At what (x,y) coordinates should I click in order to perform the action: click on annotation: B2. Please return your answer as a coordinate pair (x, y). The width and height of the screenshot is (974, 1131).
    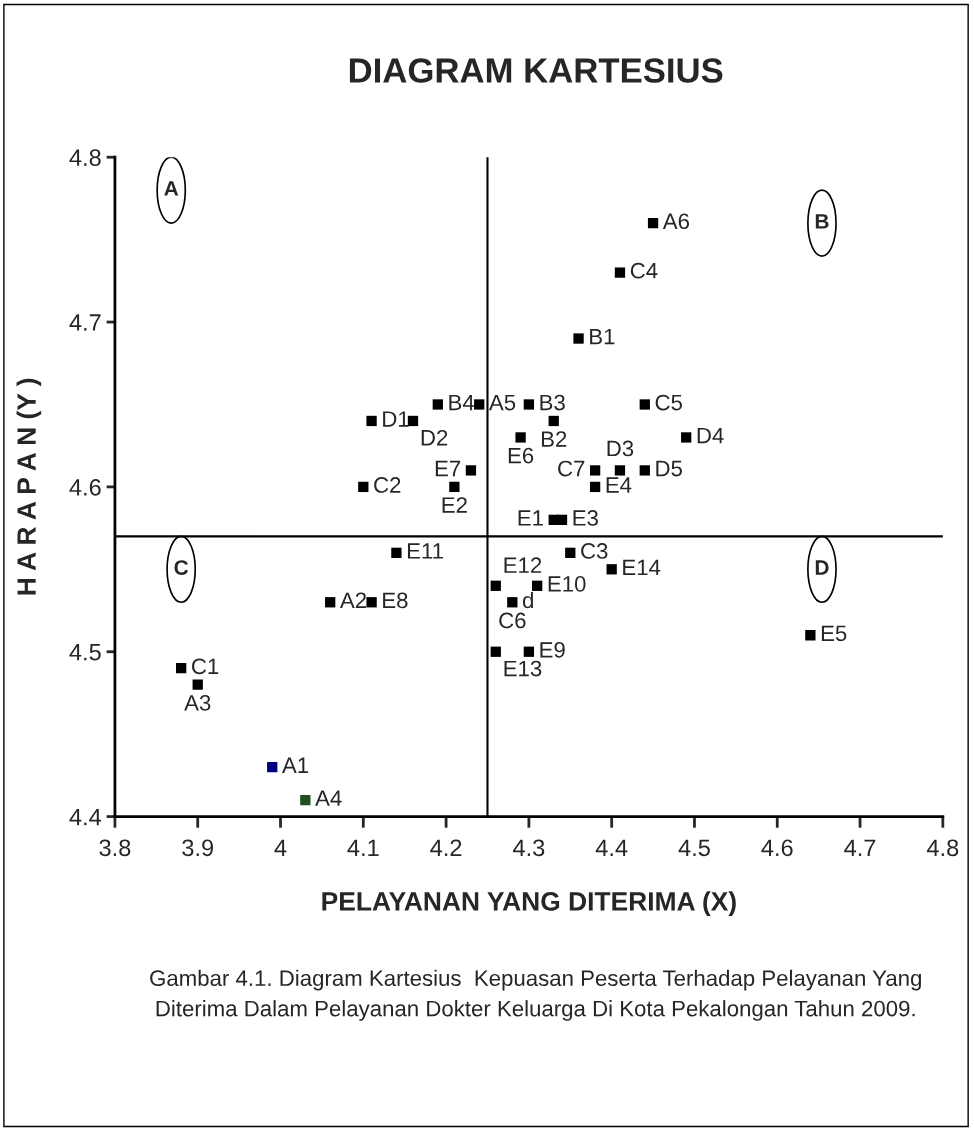
    Looking at the image, I should click on (554, 439).